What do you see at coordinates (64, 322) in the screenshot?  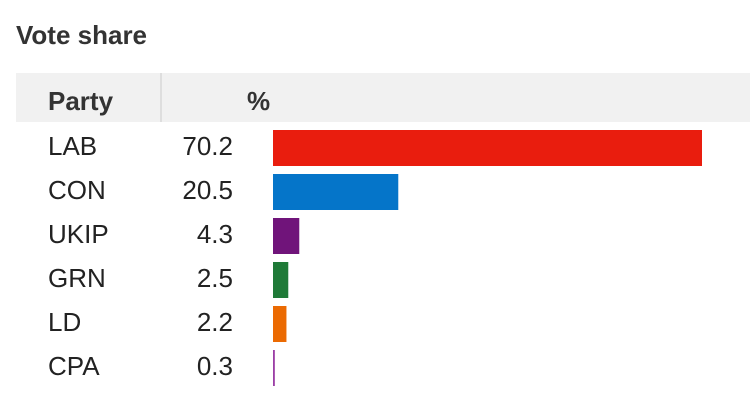 I see `party-label: LD` at bounding box center [64, 322].